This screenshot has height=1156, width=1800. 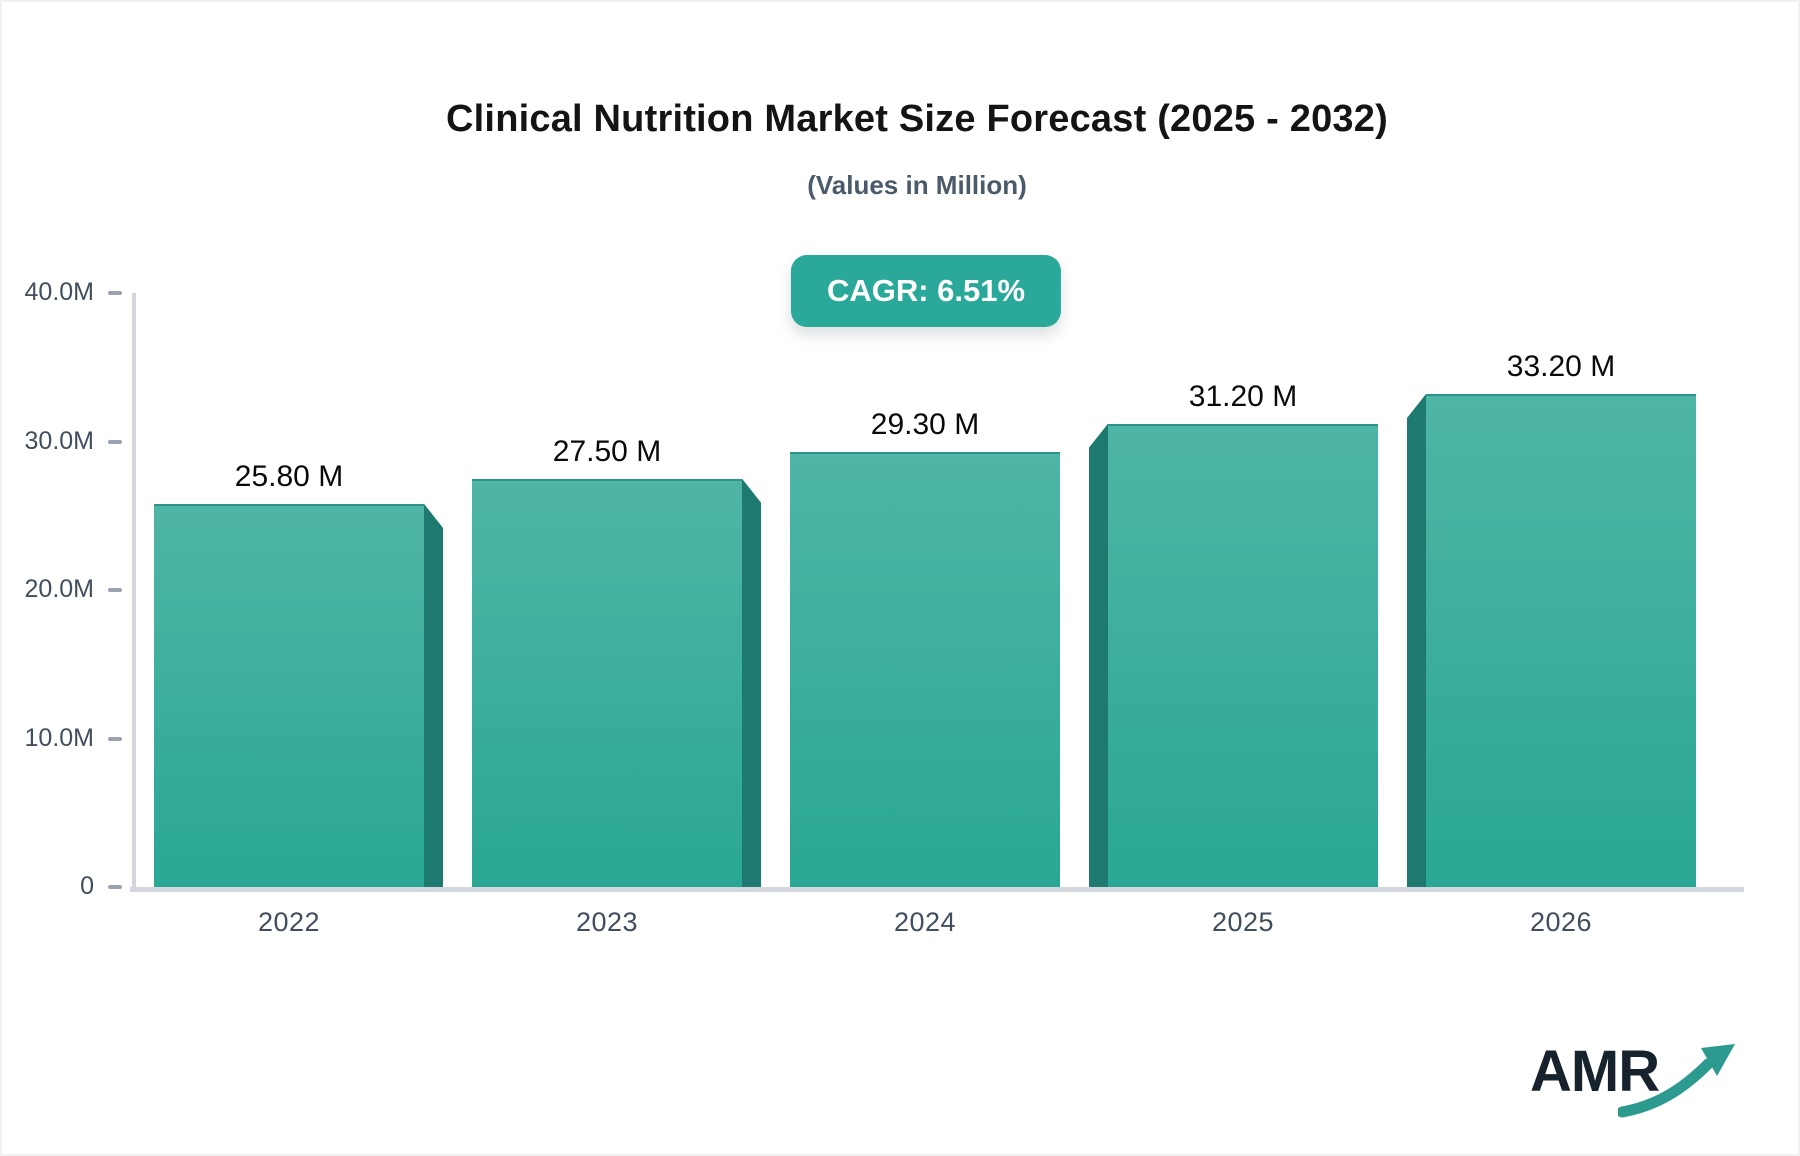 I want to click on y-tick-label: 0, so click(x=87, y=886).